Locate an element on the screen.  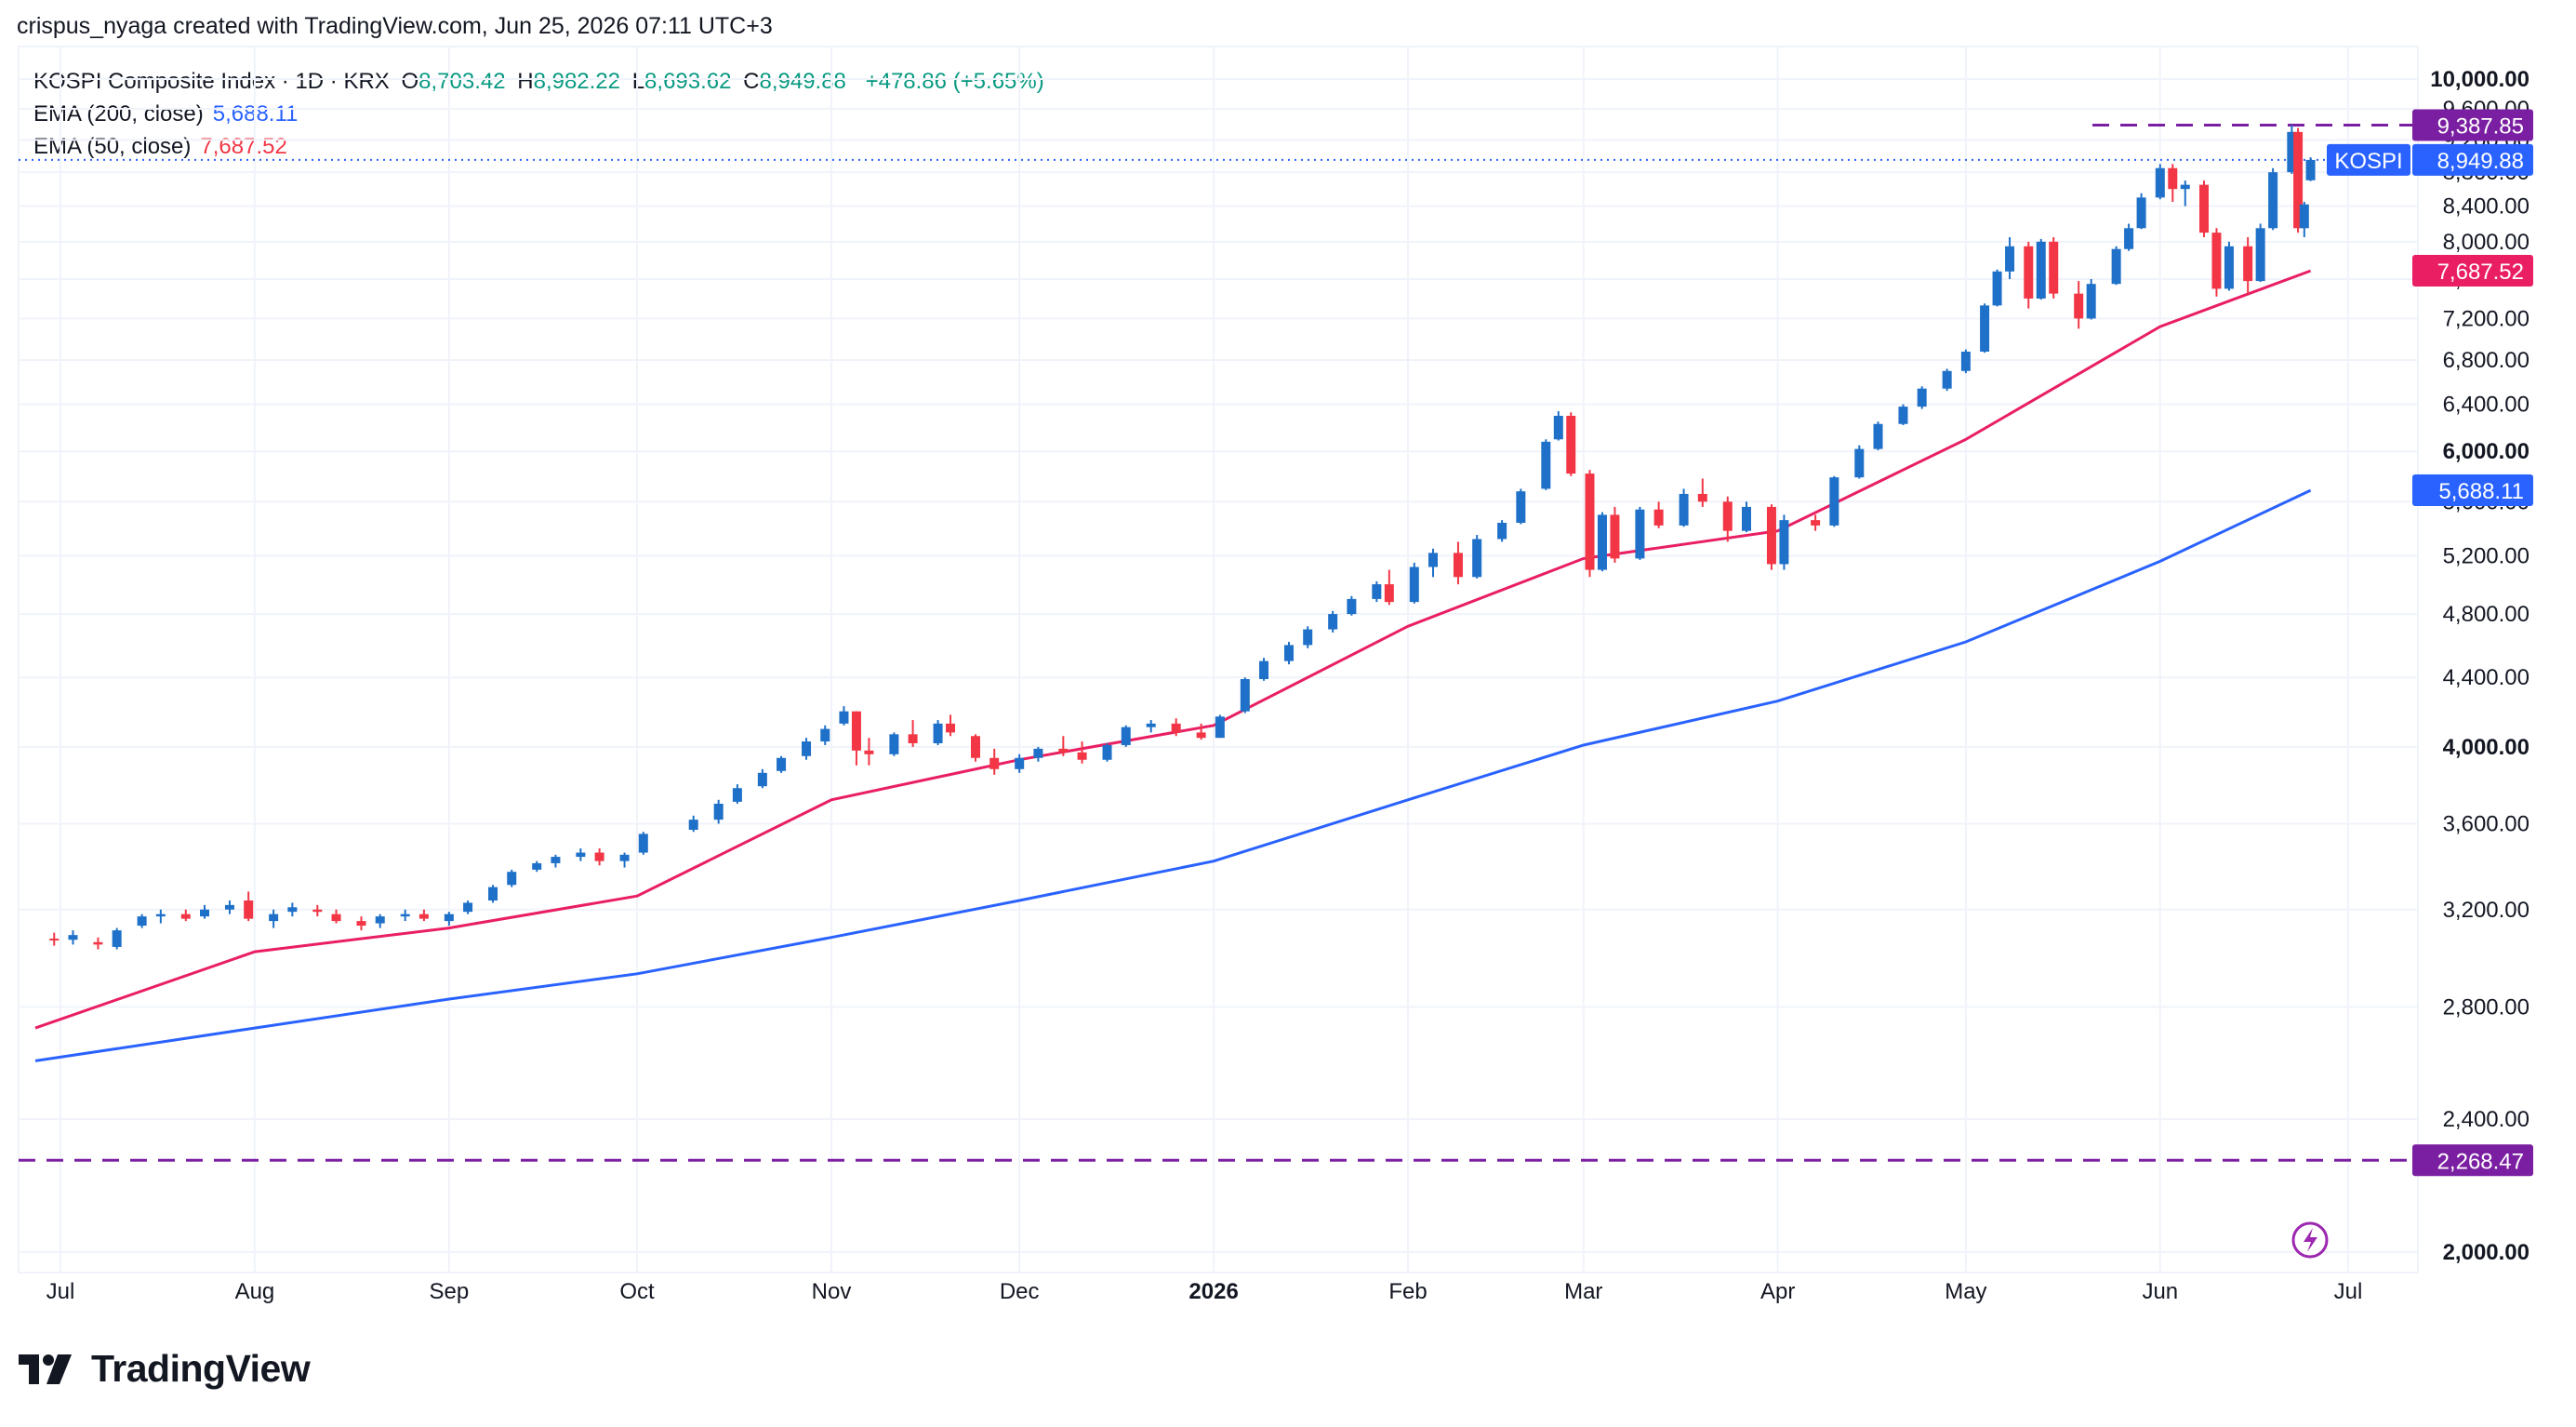
last-price-tag-box is located at coordinates (2472, 159).